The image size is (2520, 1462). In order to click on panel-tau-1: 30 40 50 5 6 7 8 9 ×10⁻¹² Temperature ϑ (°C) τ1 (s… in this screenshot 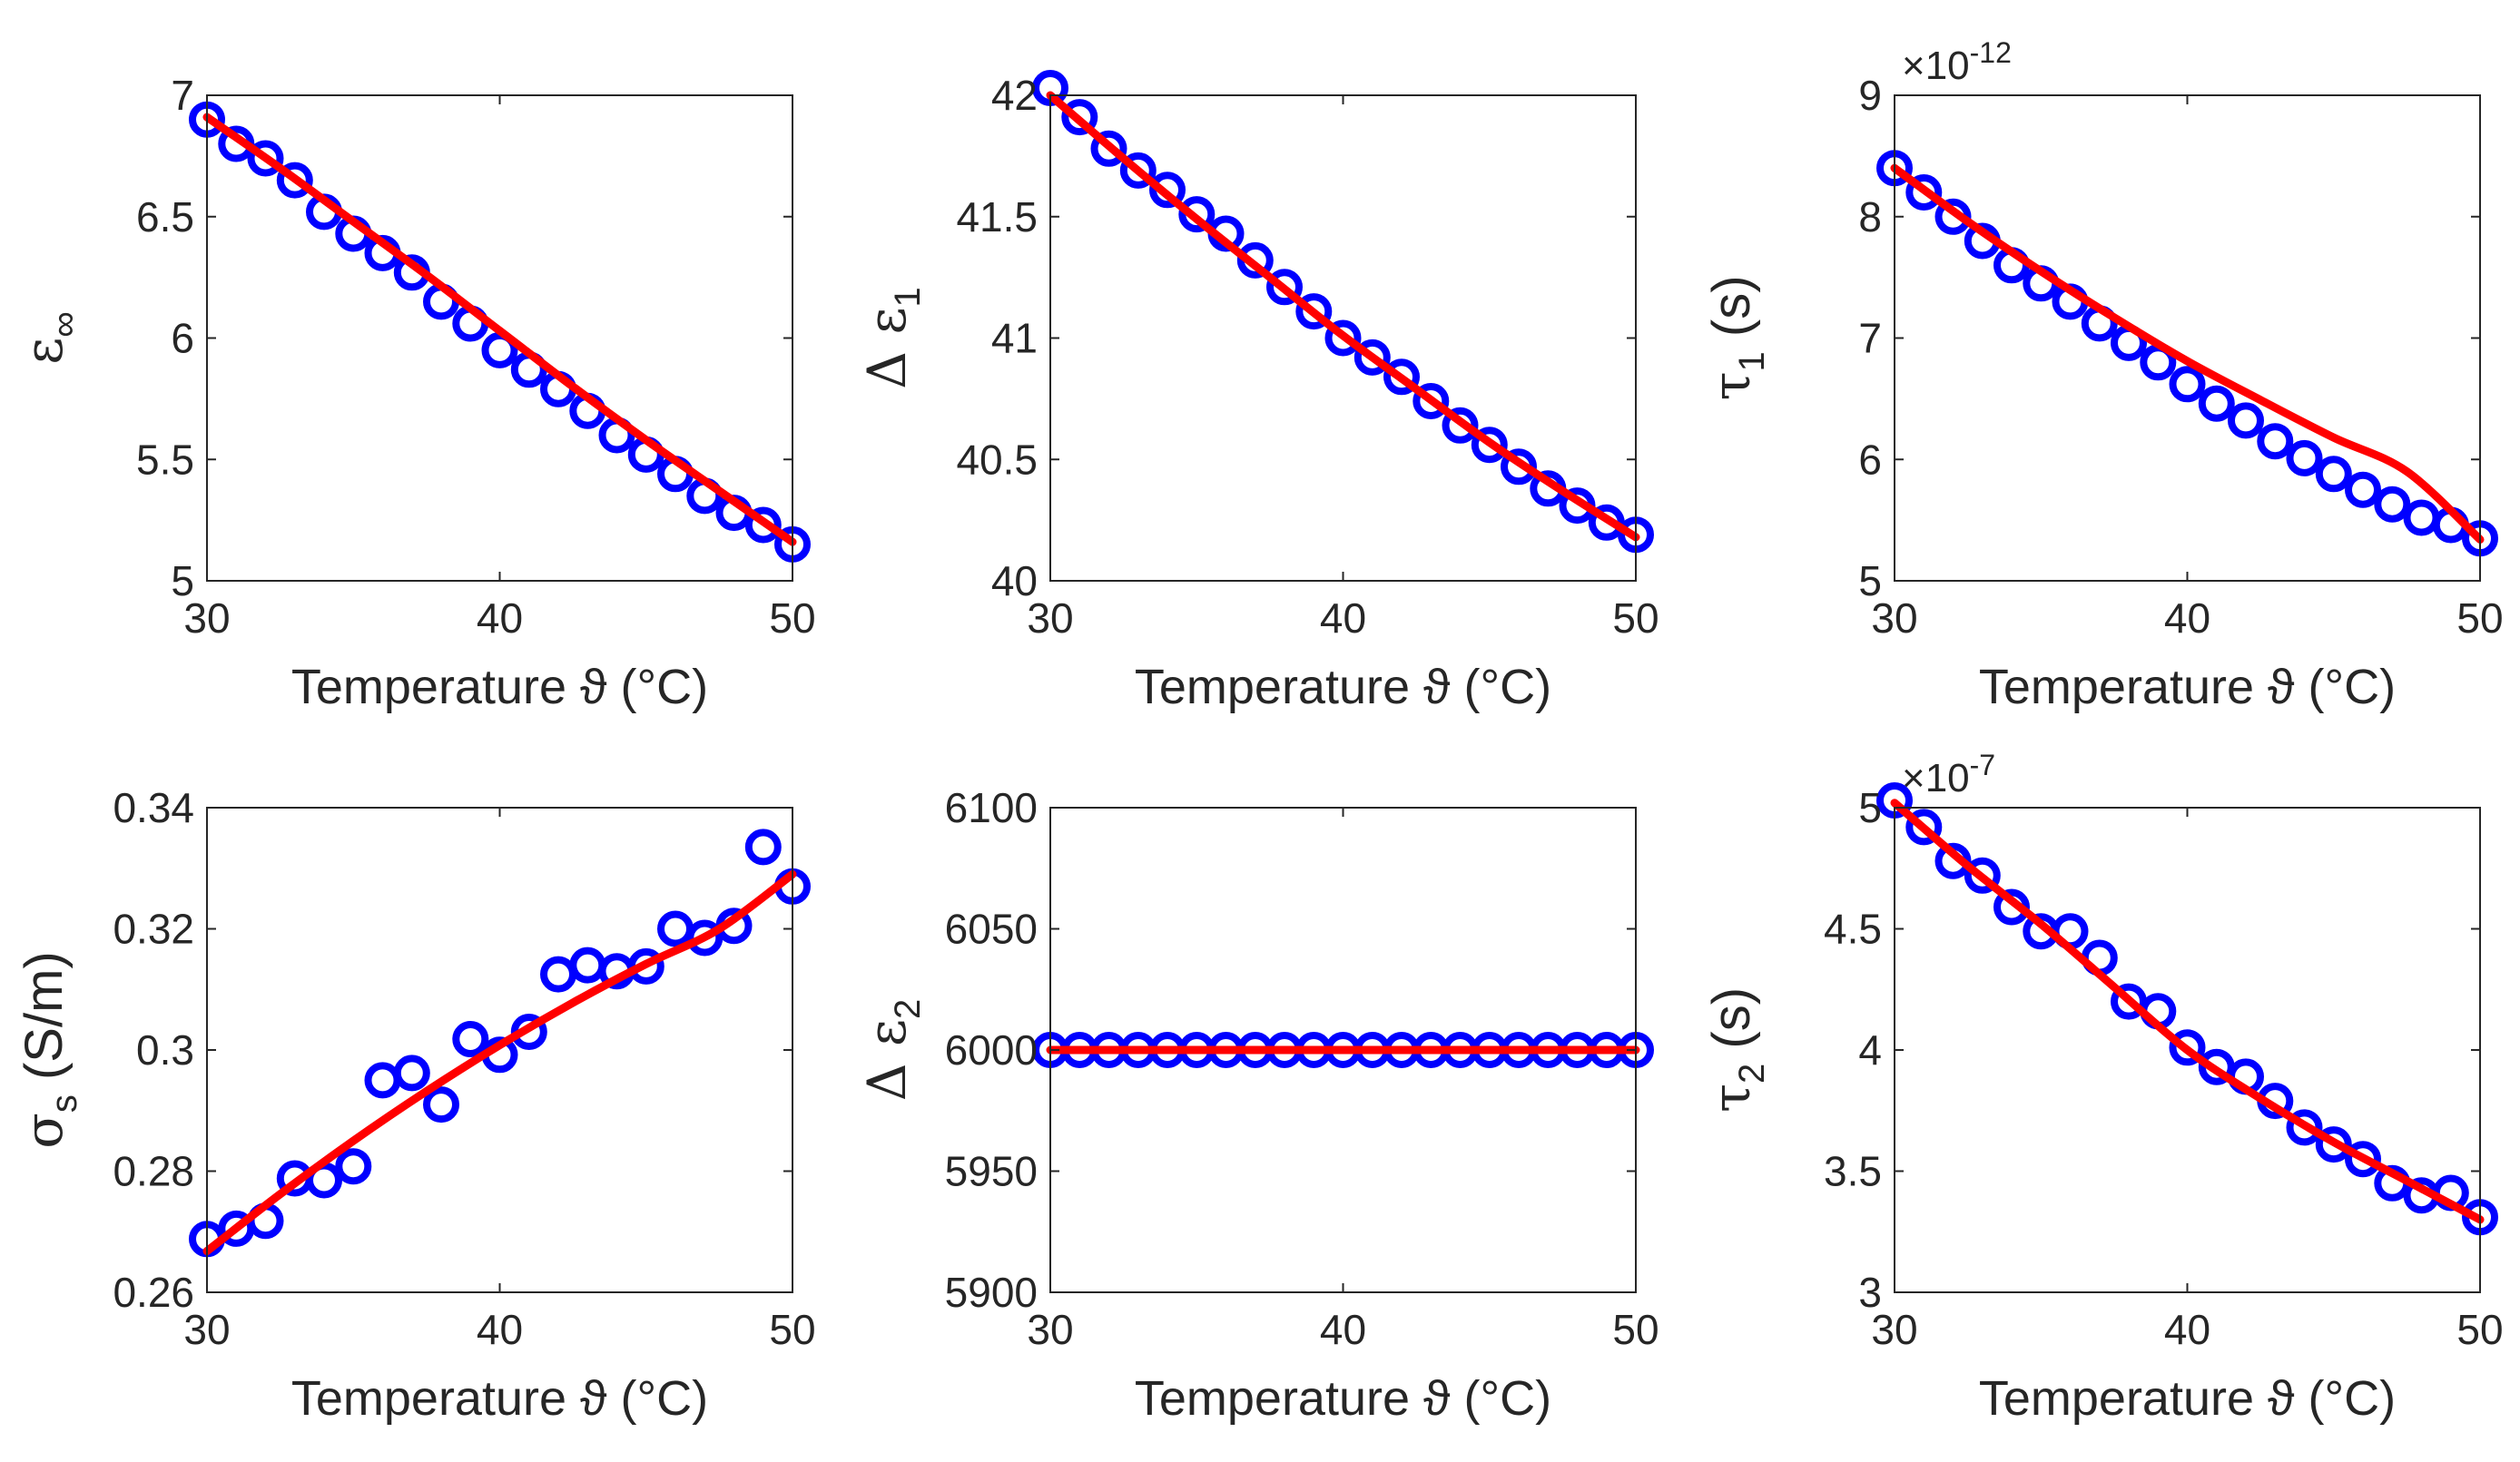, I will do `click(2102, 375)`.